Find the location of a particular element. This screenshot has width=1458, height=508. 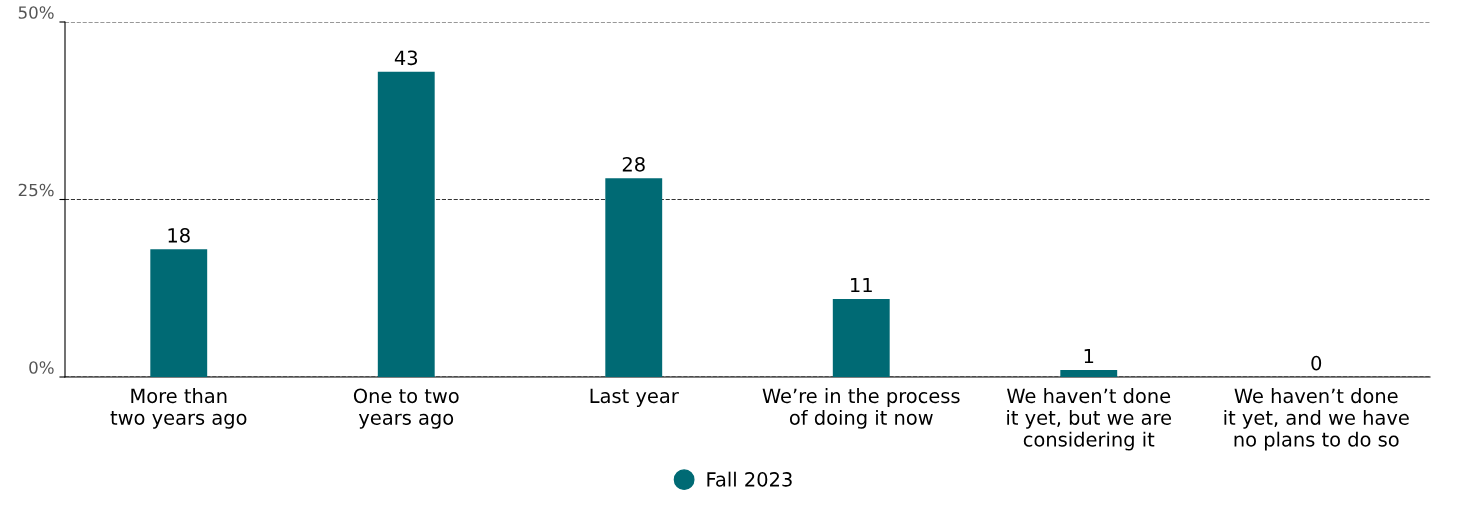

x-tick-label: We haven’t done it yet, and we have no plans to do so is located at coordinates (1316, 419).